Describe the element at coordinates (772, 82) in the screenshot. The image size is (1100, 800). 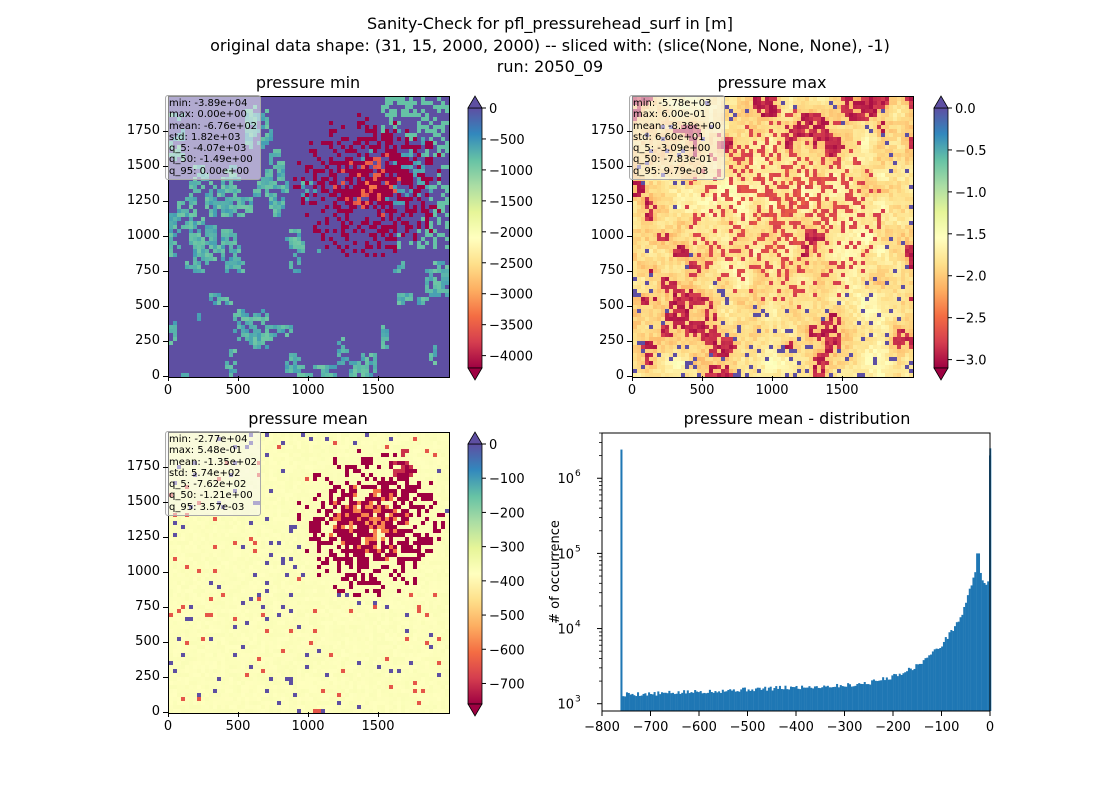
I see `panel-title-max: pressure max` at that location.